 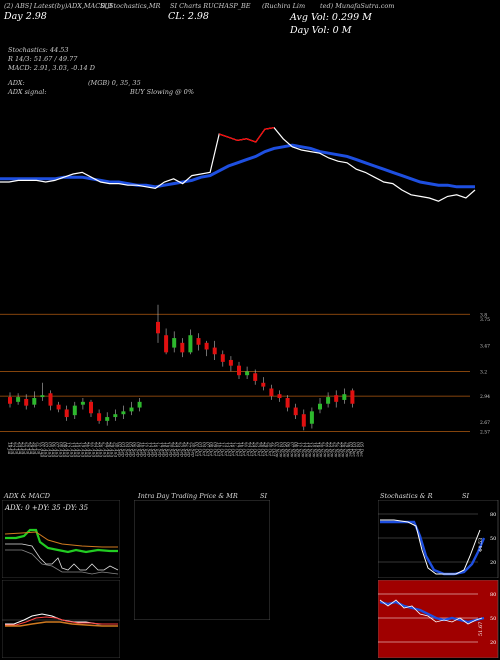 I want to click on date-label: 26 Jul, so click(x=27, y=448).